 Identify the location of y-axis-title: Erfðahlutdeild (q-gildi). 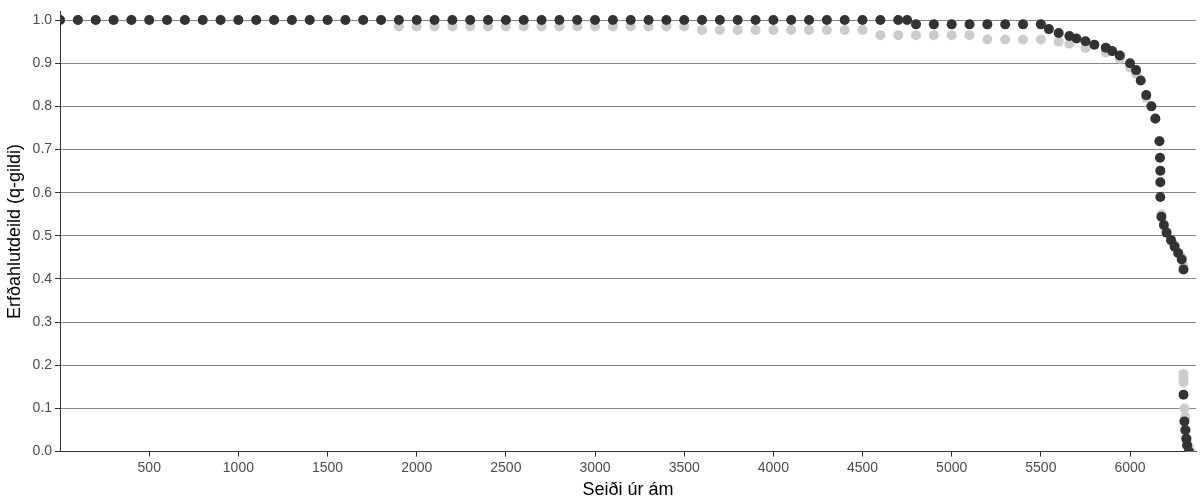
(13, 231).